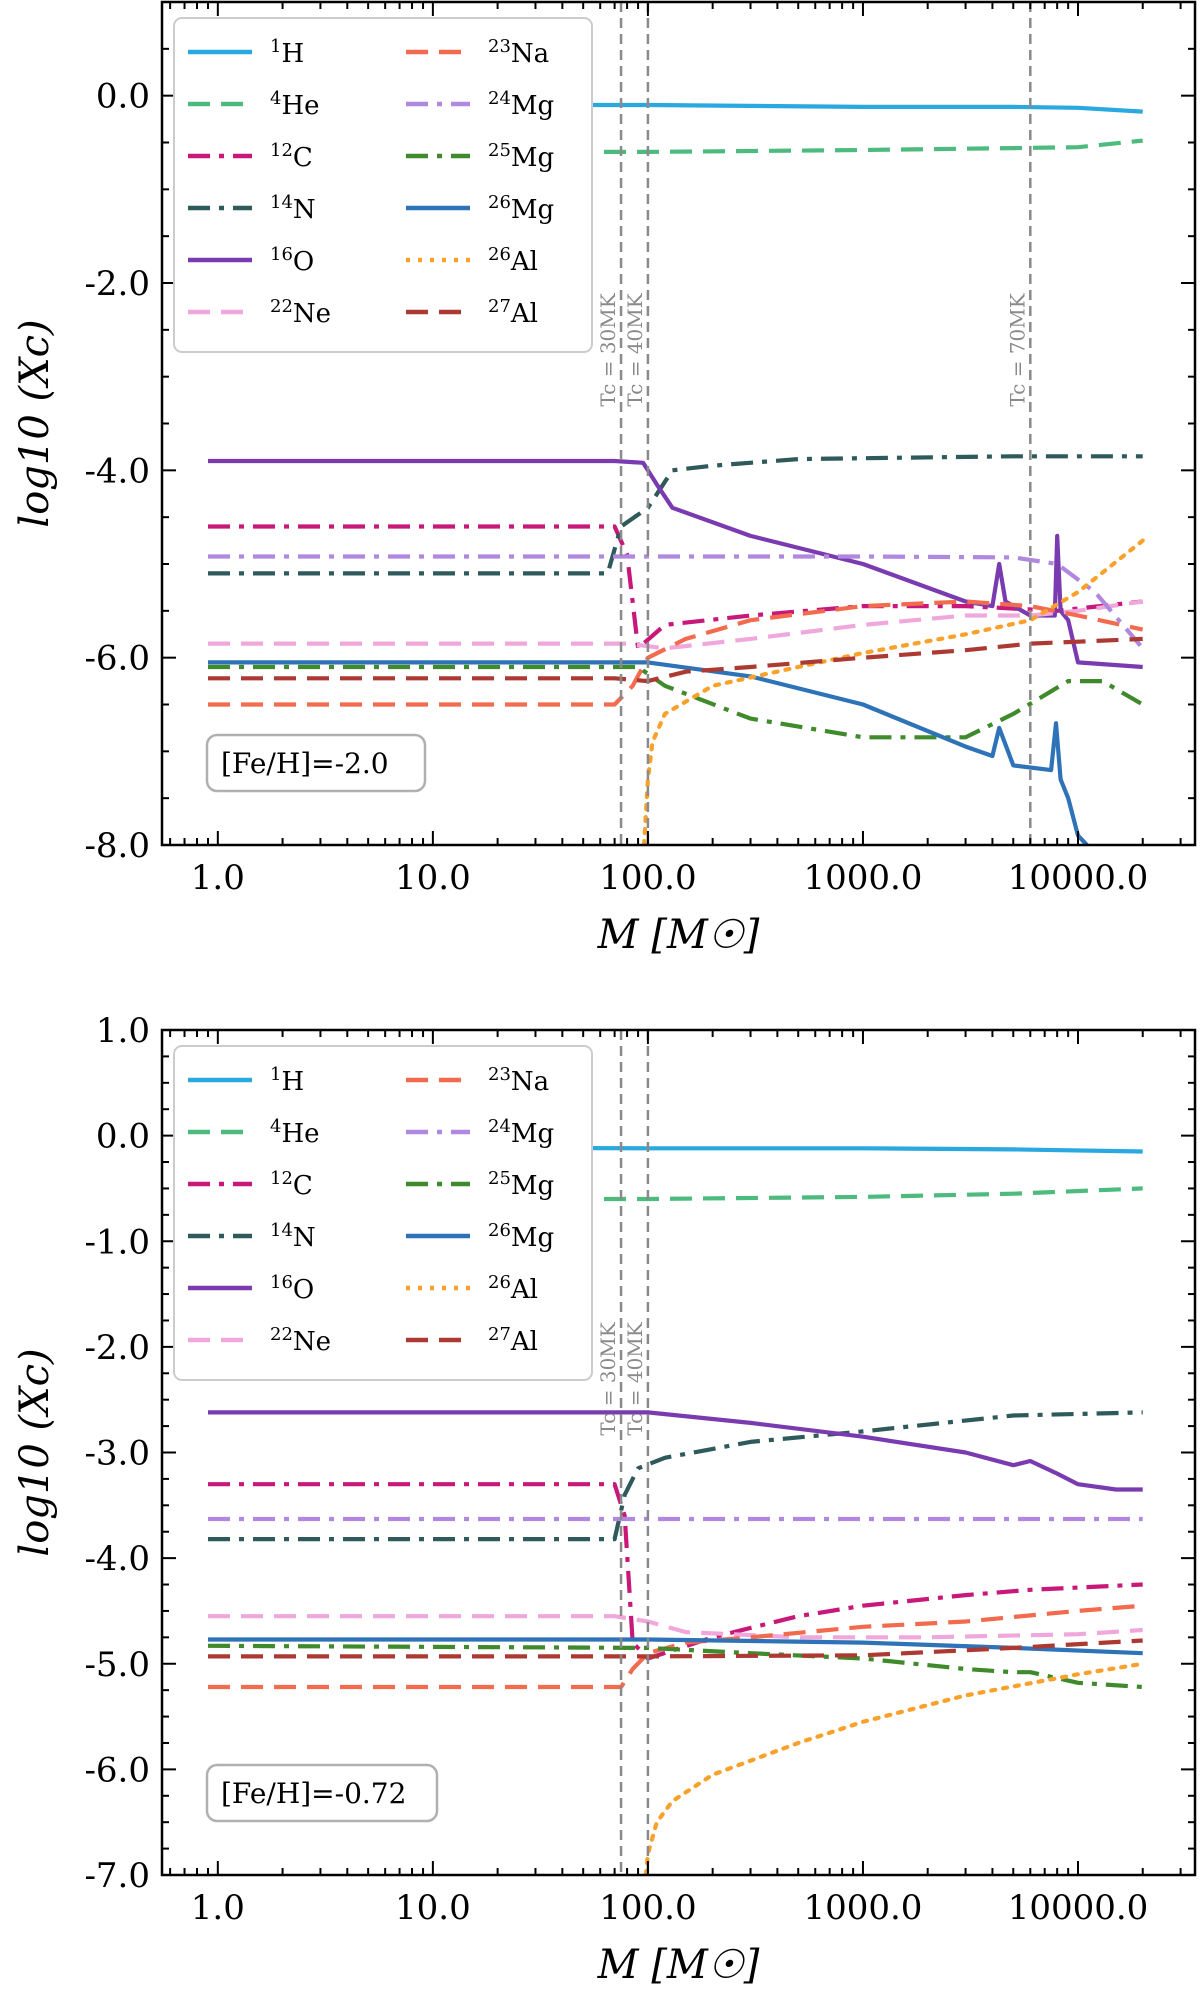 Image resolution: width=1200 pixels, height=1997 pixels. Describe the element at coordinates (281, 202) in the screenshot. I see `legend-sup: 14` at that location.